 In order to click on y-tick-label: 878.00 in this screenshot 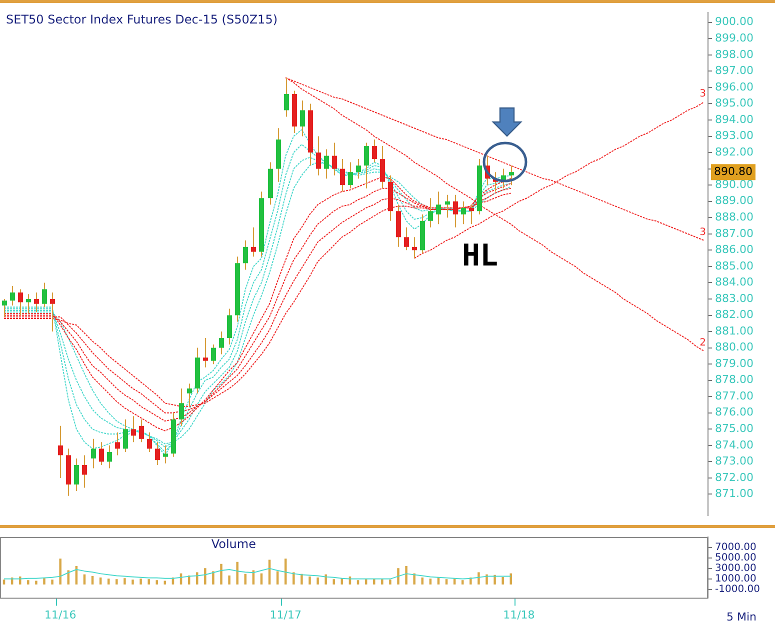, I will do `click(734, 379)`.